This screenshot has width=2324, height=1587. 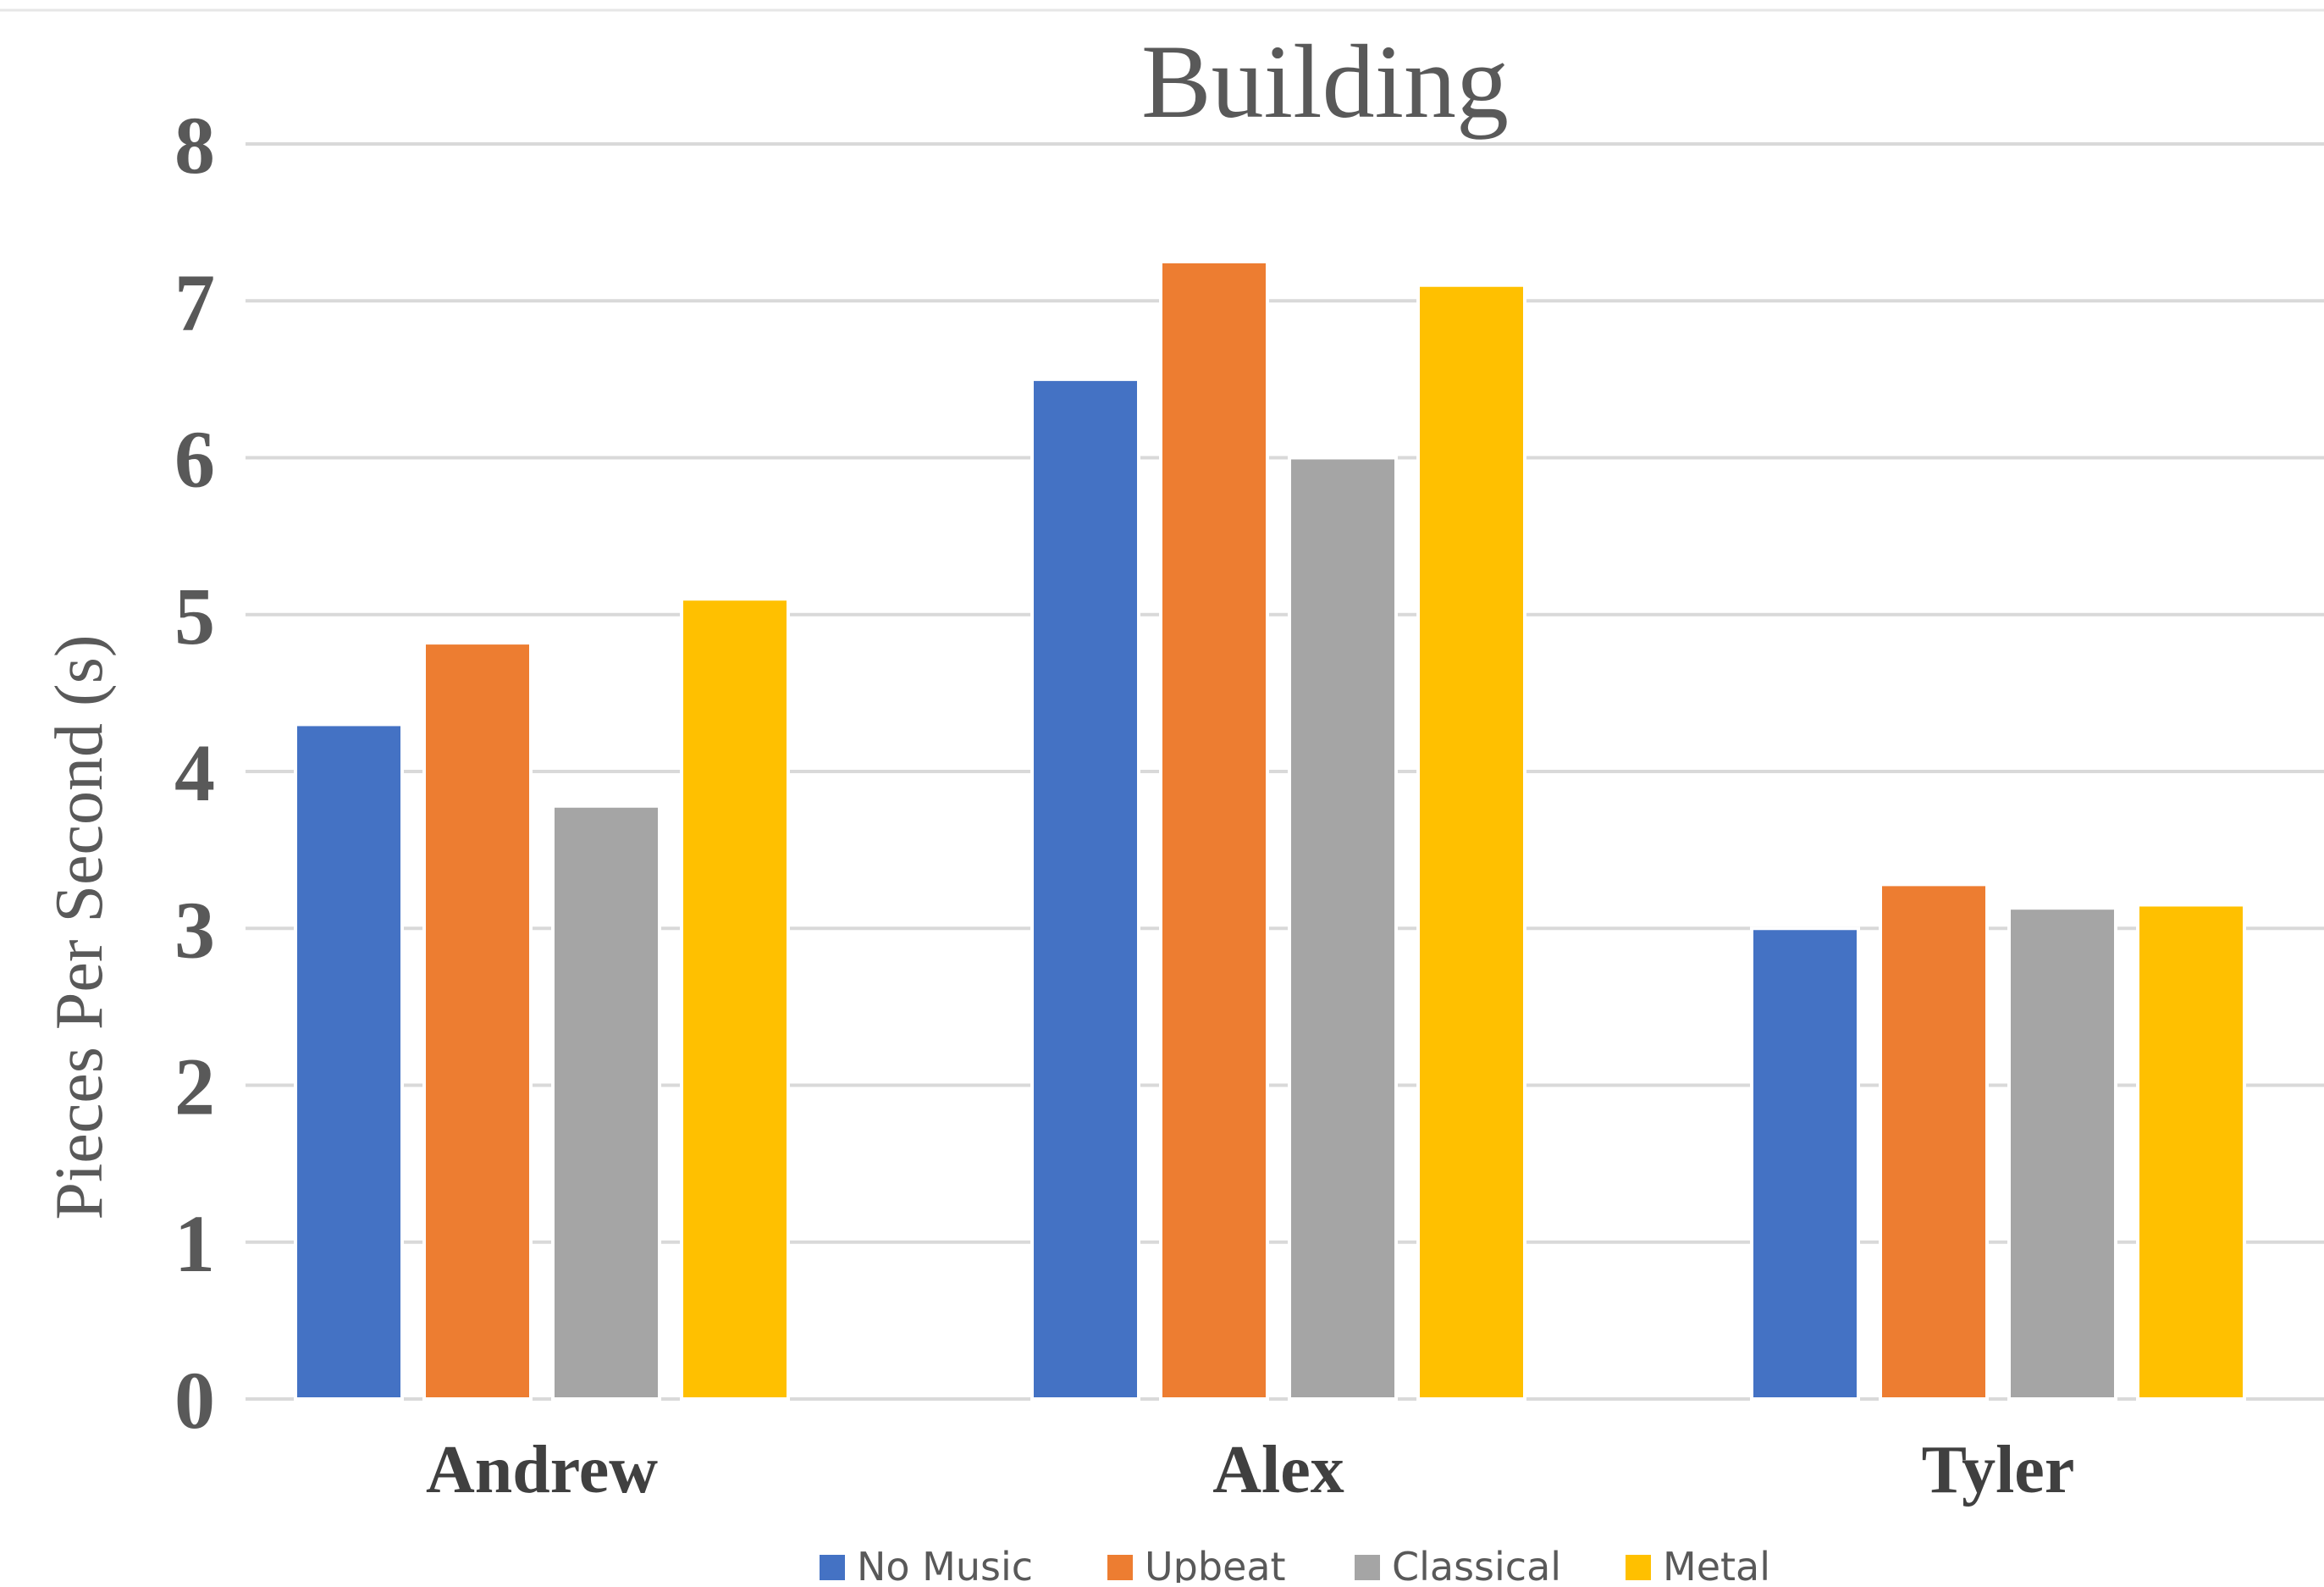 What do you see at coordinates (194, 302) in the screenshot?
I see `y-tick-label-7: 7` at bounding box center [194, 302].